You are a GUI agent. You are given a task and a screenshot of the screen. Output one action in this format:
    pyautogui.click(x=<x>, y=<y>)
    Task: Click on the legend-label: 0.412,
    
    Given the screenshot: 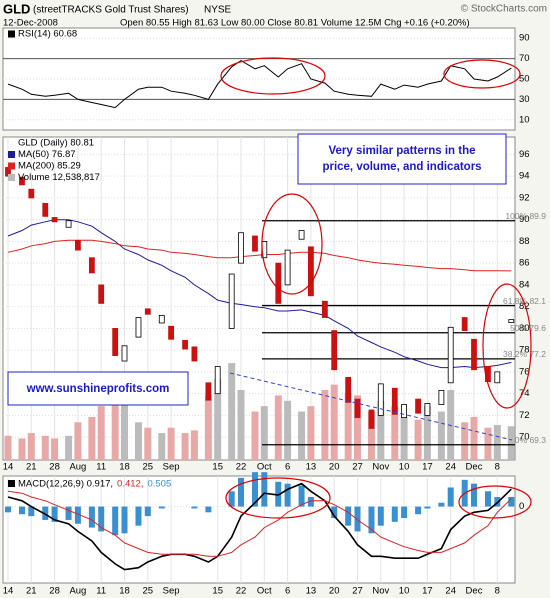 What is the action you would take?
    pyautogui.click(x=130, y=484)
    